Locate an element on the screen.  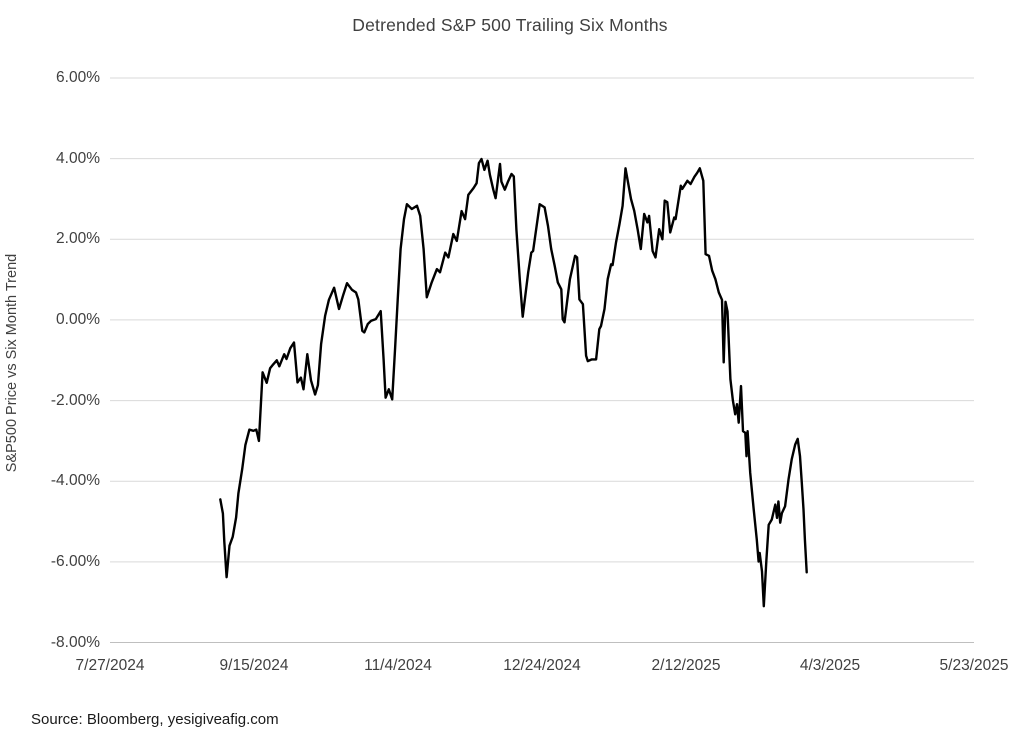
x-tick-label: 7/27/2024 is located at coordinates (110, 665).